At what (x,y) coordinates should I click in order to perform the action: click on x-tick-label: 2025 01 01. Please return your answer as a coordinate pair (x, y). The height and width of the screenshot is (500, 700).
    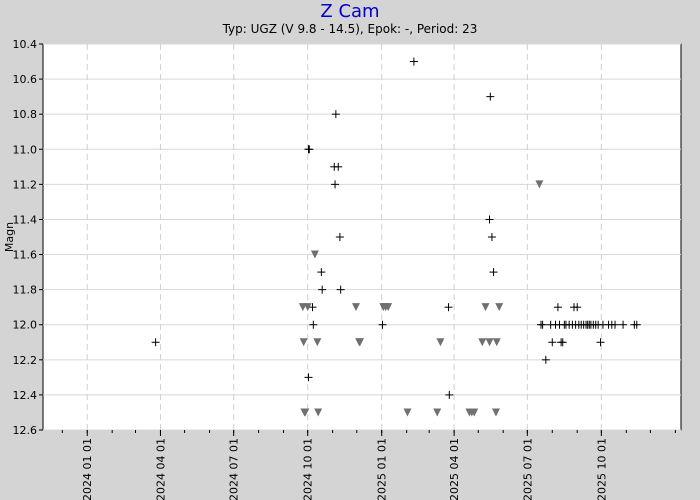
    Looking at the image, I should click on (382, 469).